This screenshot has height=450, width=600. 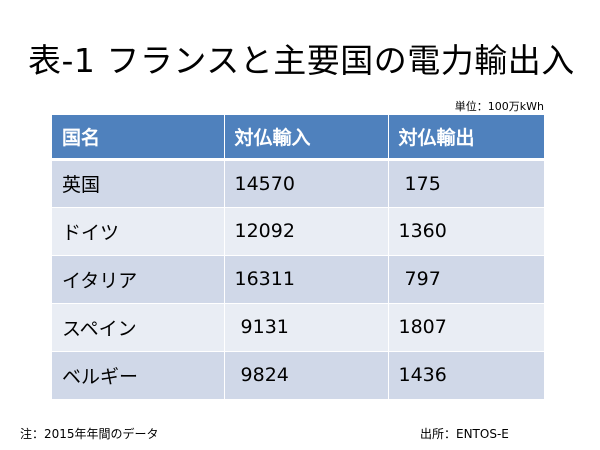 What do you see at coordinates (89, 434) in the screenshot?
I see `footnote: 注：2015年年間のデータ` at bounding box center [89, 434].